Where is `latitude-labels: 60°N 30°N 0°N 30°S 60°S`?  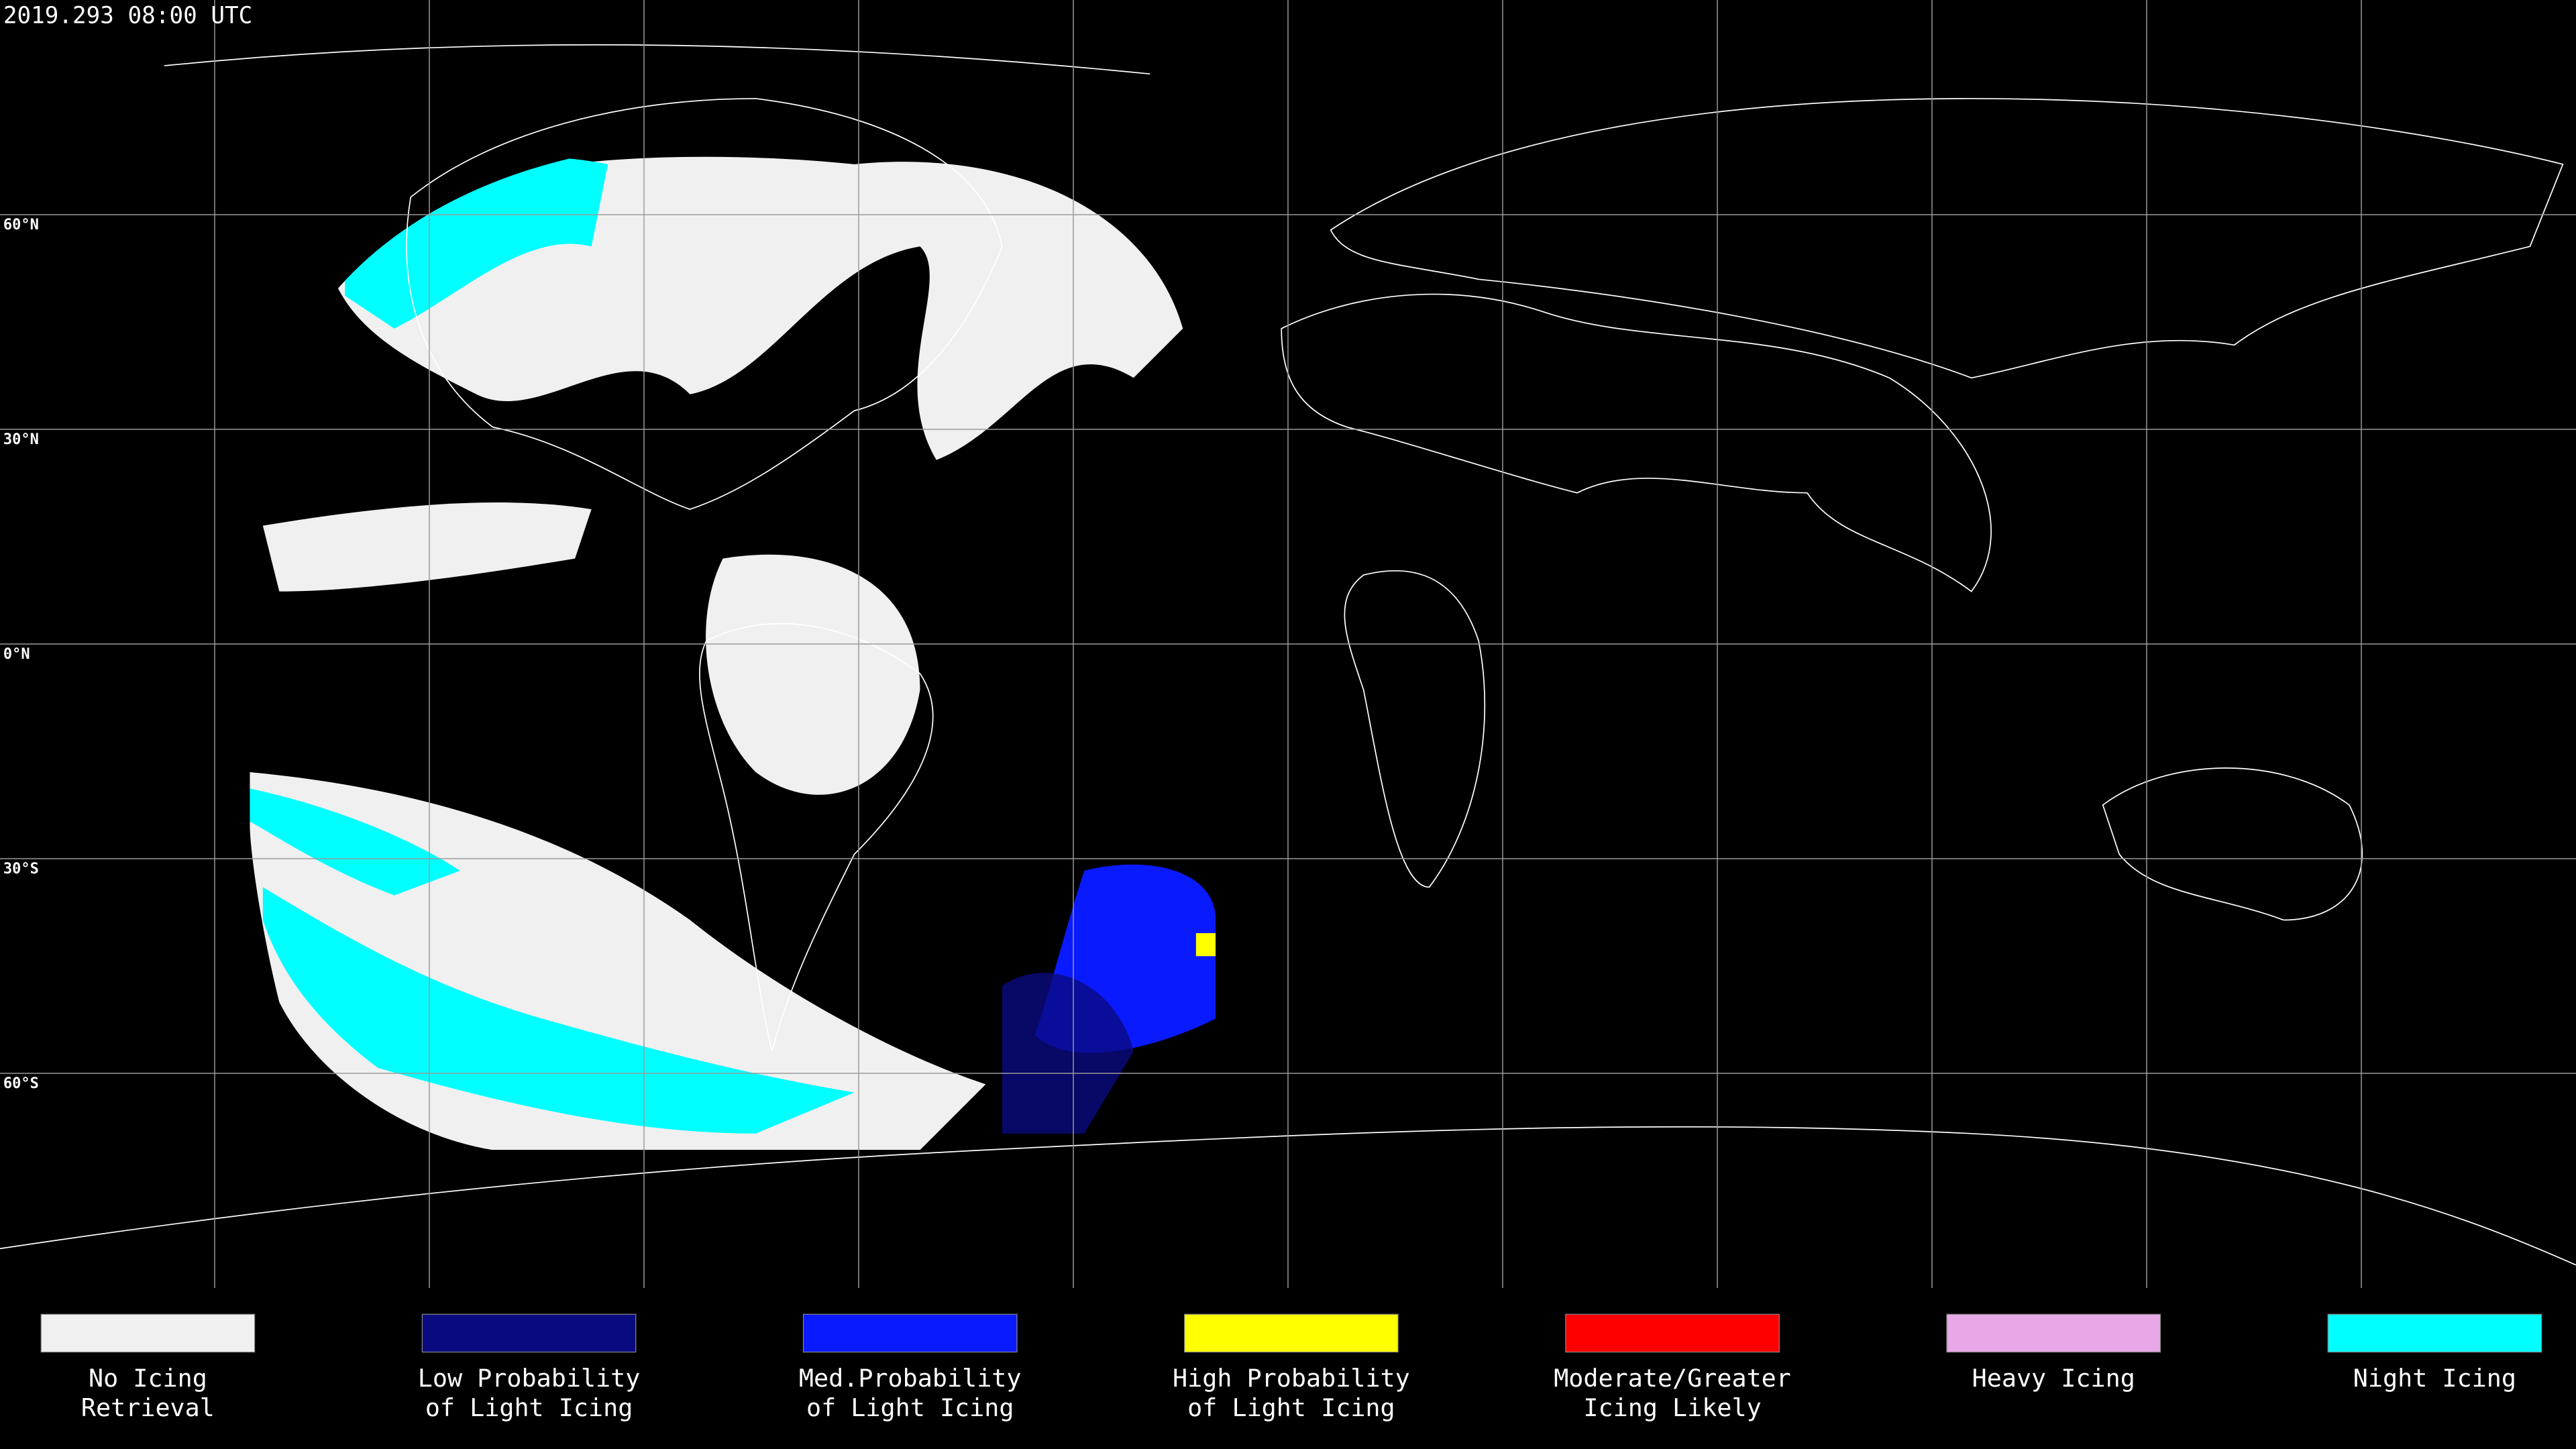
latitude-labels: 60°N 30°N 0°N 30°S 60°S is located at coordinates (21, 654).